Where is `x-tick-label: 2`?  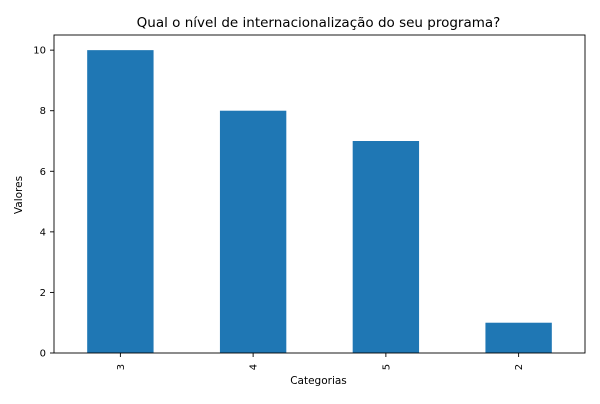 x-tick-label: 2 is located at coordinates (519, 367).